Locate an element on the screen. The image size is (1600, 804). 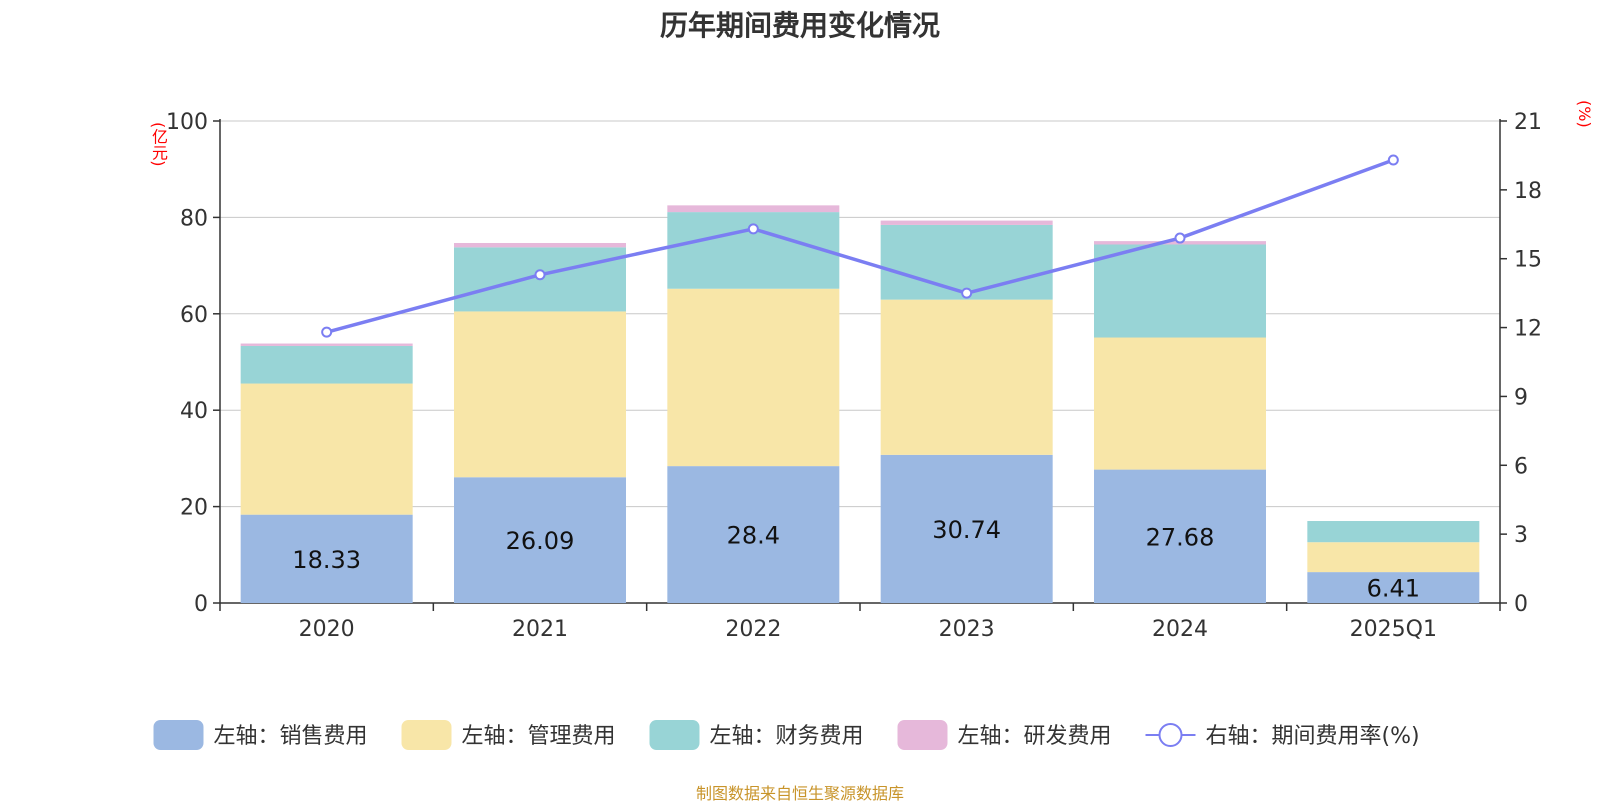
x-axis-label: 2025Q1 is located at coordinates (1393, 629).